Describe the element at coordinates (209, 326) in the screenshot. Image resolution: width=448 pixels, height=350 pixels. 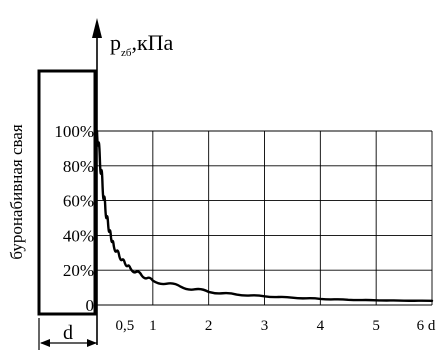
I see `x-tick-label: 2` at that location.